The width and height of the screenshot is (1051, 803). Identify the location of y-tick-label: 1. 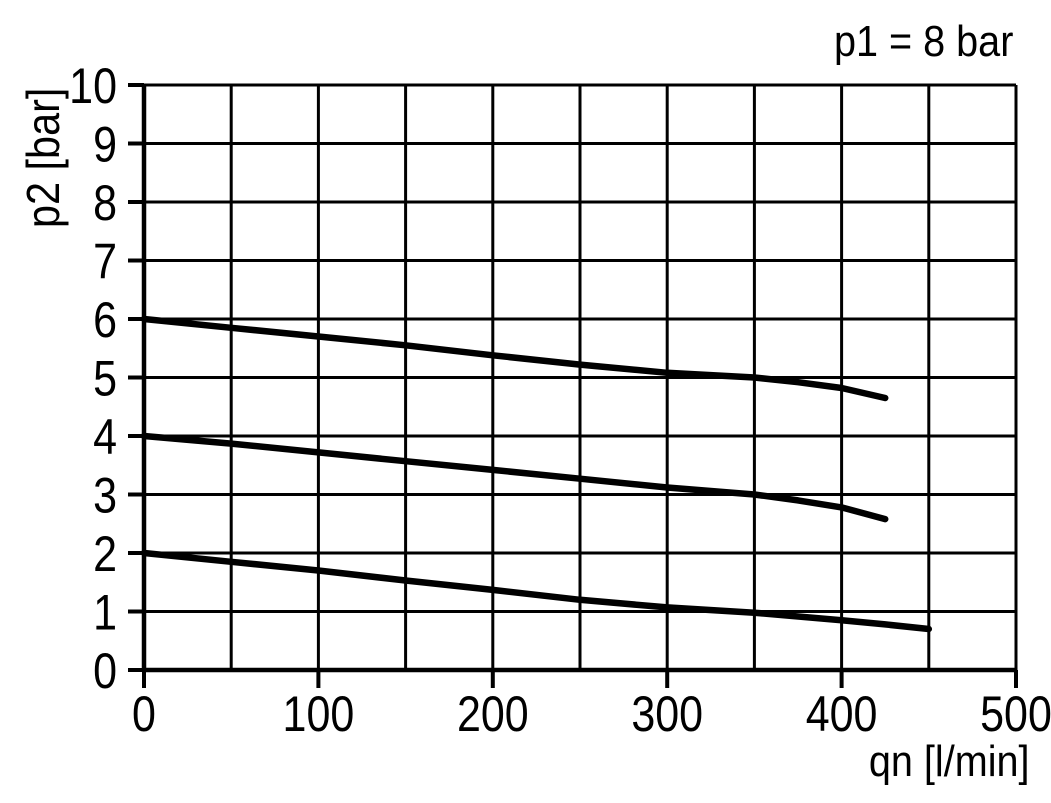
(105, 612).